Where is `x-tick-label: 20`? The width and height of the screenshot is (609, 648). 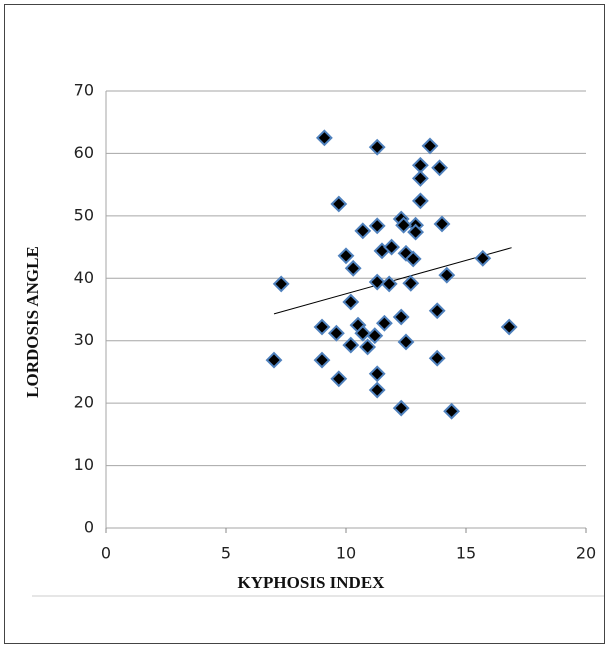
x-tick-label: 20 is located at coordinates (586, 553).